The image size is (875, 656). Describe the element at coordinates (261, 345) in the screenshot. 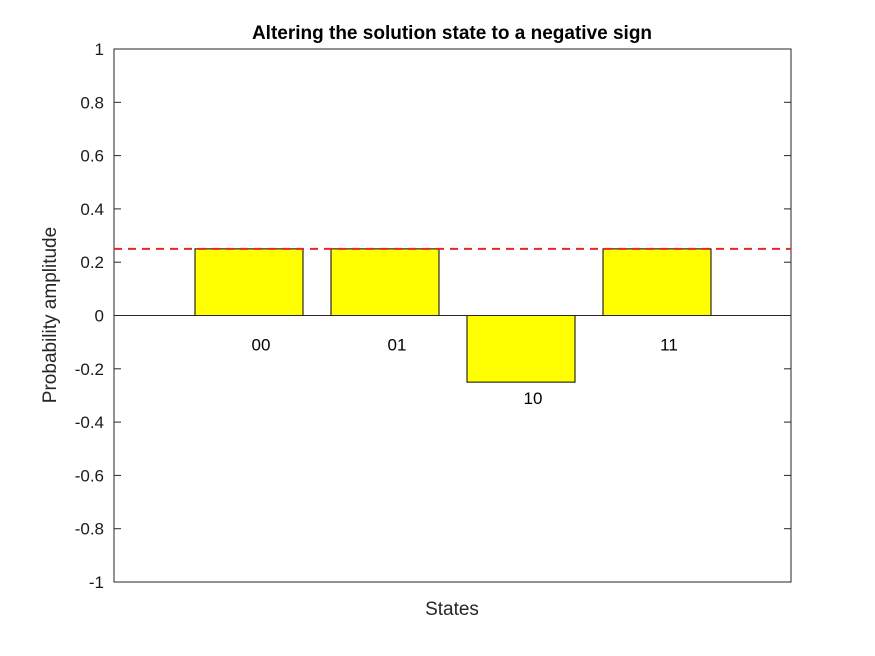

I see `bar-label-00: 00` at that location.